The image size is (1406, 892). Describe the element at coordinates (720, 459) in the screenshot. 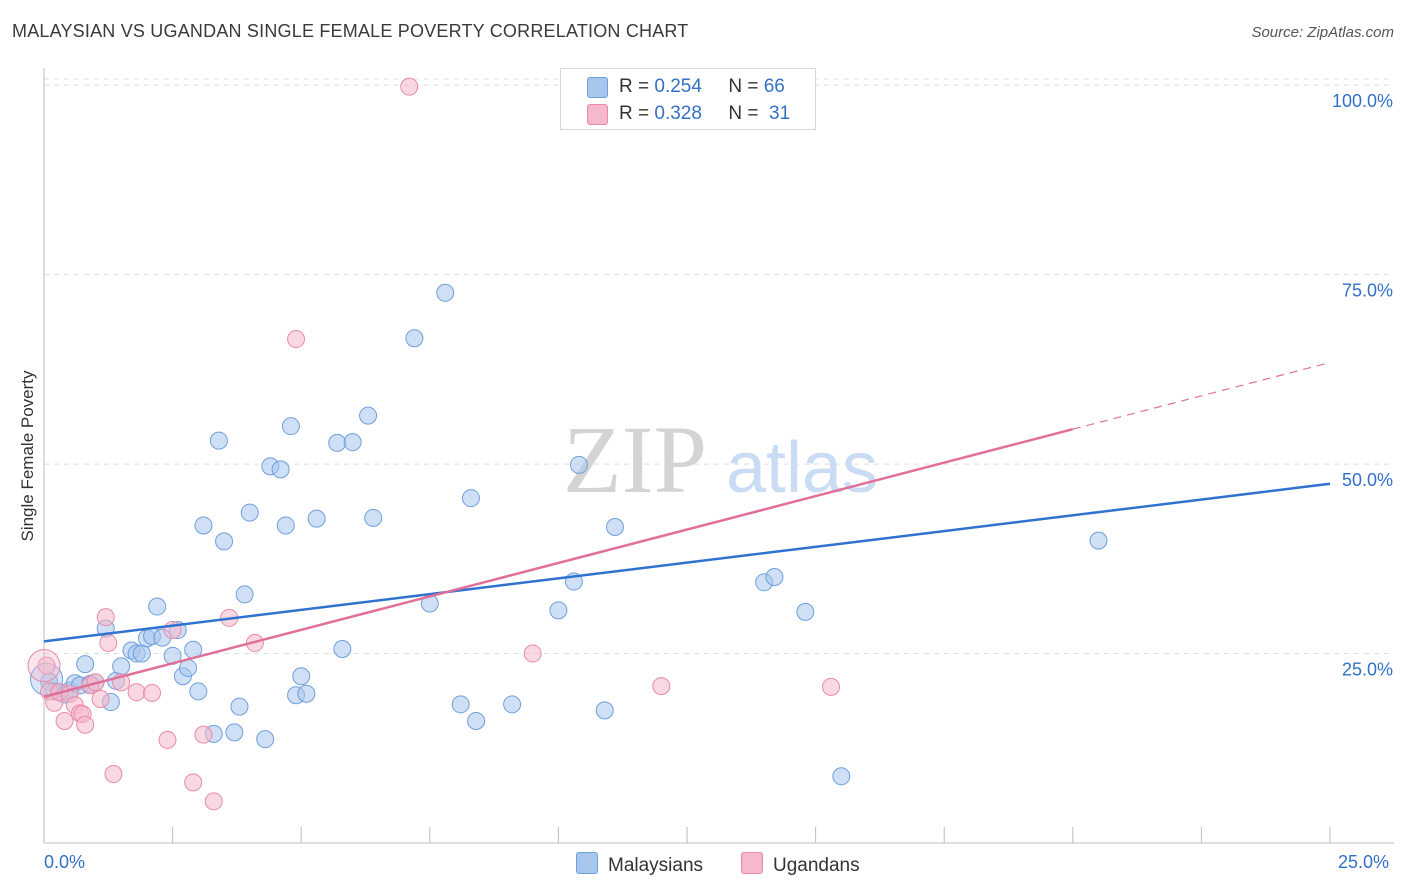

I see `watermark: ZIP atlas` at that location.